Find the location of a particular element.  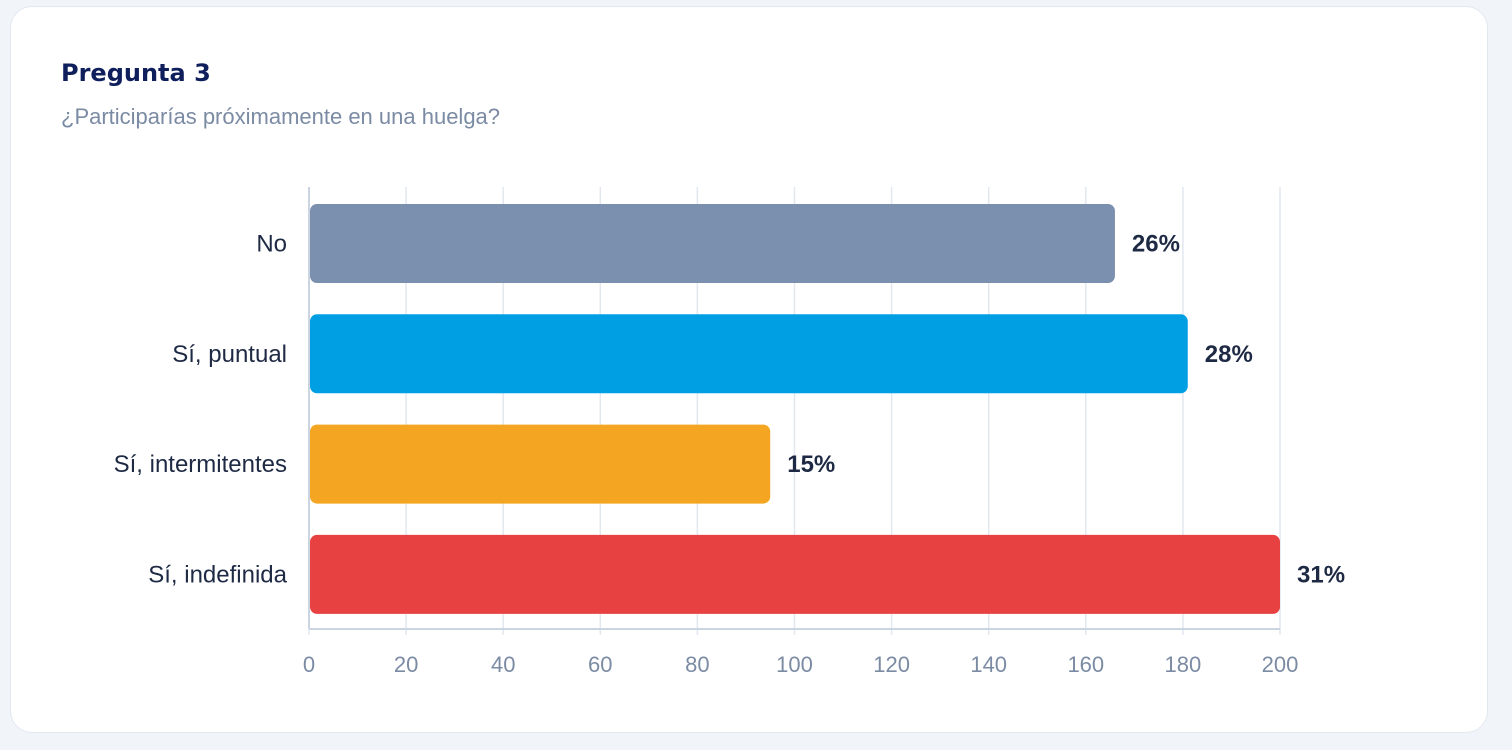

x-tick-label: 60 is located at coordinates (600, 664).